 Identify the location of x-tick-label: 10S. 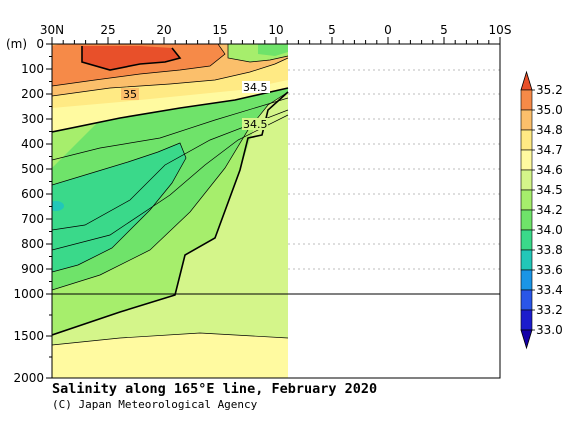
(500, 30).